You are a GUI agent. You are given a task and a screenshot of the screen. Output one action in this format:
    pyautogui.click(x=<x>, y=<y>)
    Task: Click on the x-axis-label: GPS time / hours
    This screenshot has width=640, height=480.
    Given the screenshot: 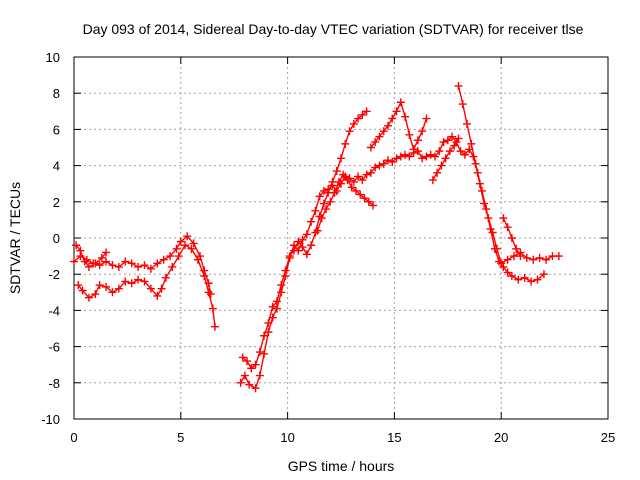 What is the action you would take?
    pyautogui.click(x=341, y=466)
    